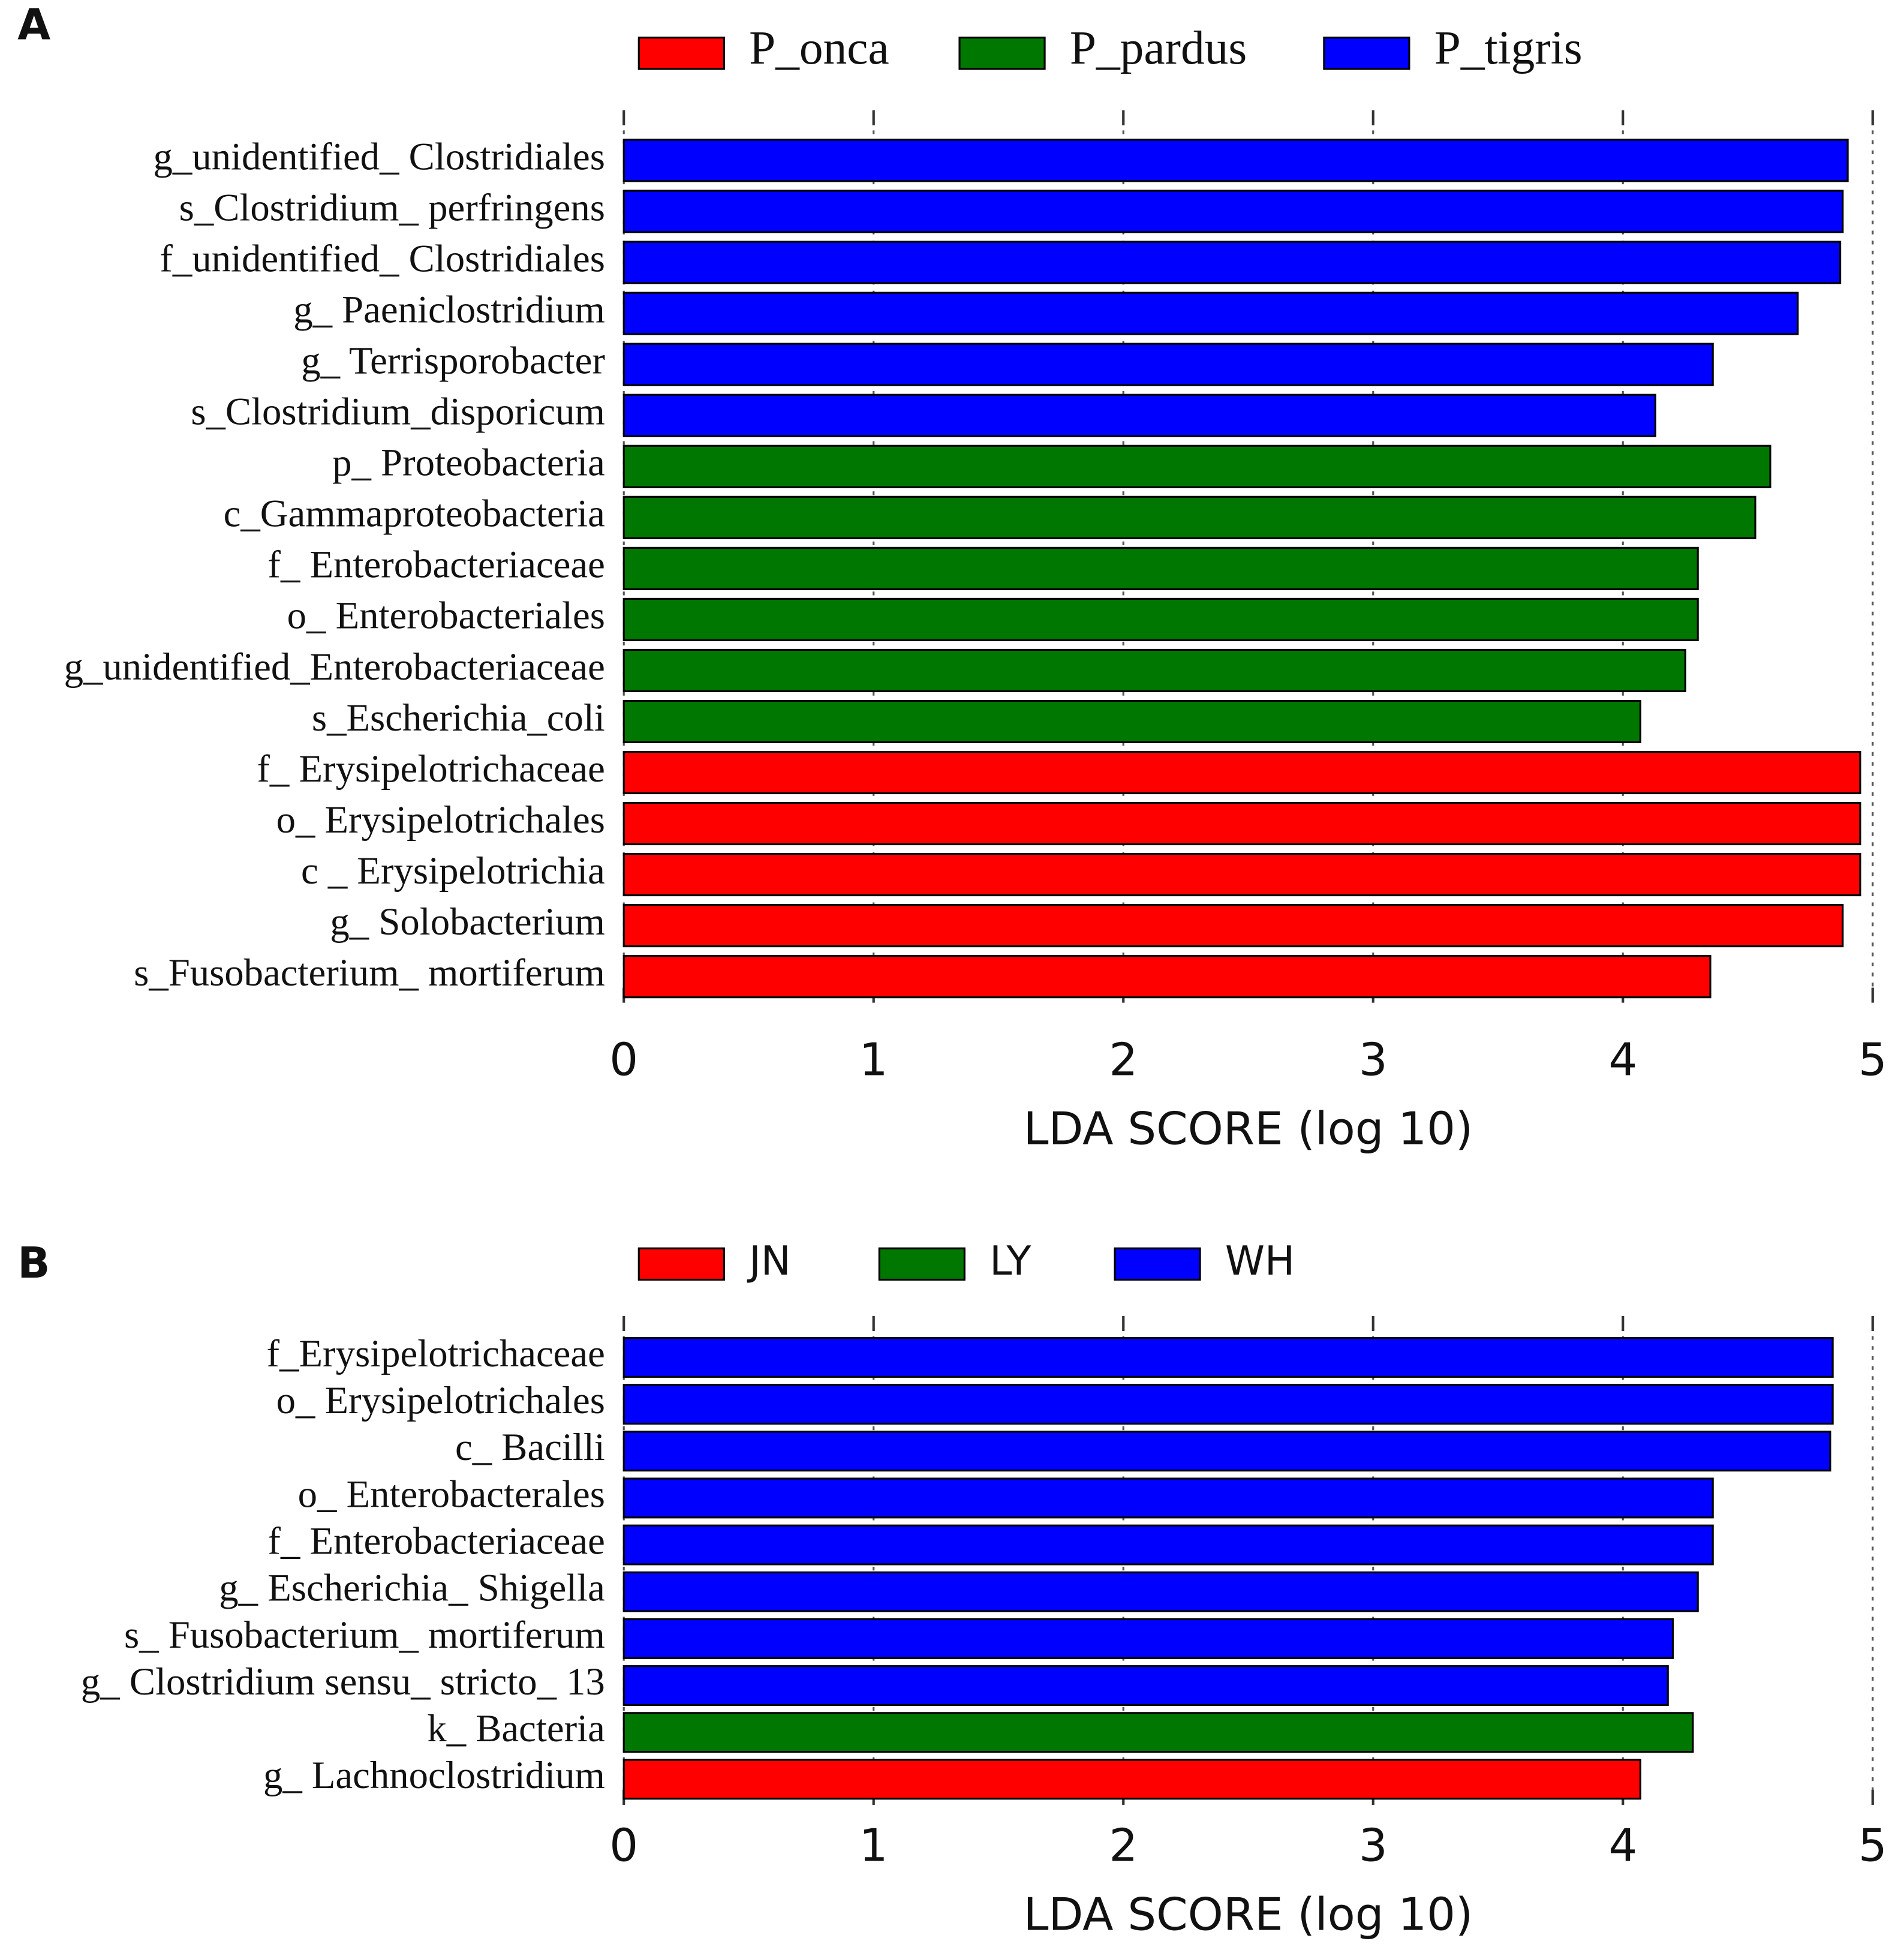 This screenshot has height=1959, width=1904. Describe the element at coordinates (415, 514) in the screenshot. I see `category-label: c_Gammaproteobacteria` at that location.